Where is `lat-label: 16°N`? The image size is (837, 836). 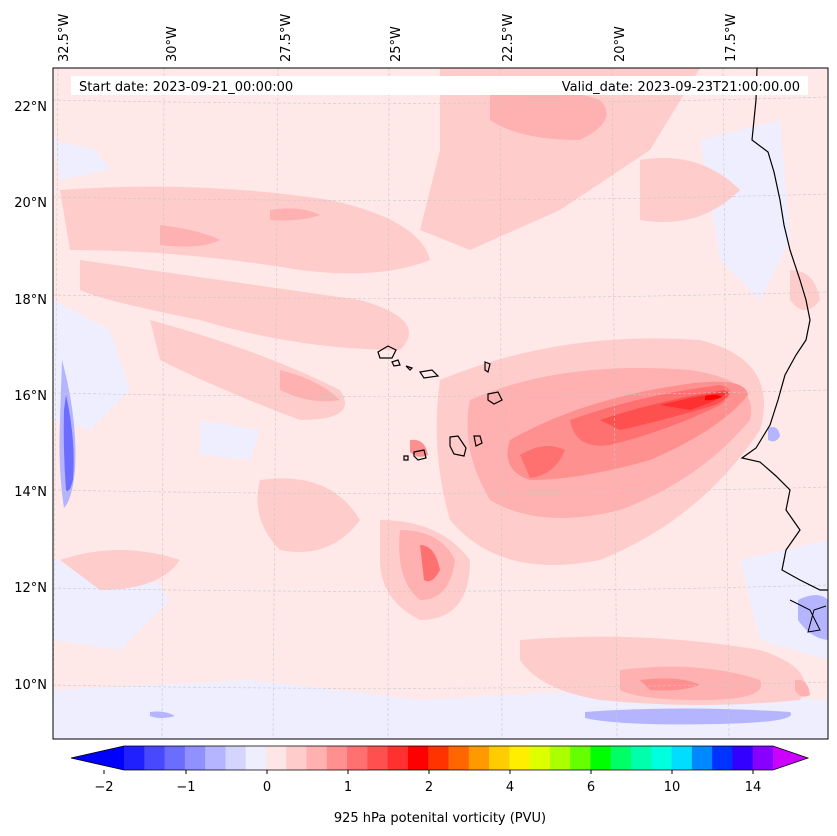 lat-label: 16°N is located at coordinates (30, 396).